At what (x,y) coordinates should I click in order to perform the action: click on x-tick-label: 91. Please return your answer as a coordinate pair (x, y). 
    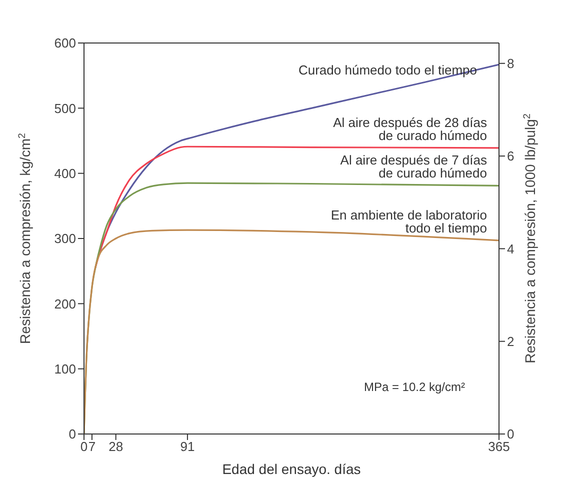
    Looking at the image, I should click on (187, 446).